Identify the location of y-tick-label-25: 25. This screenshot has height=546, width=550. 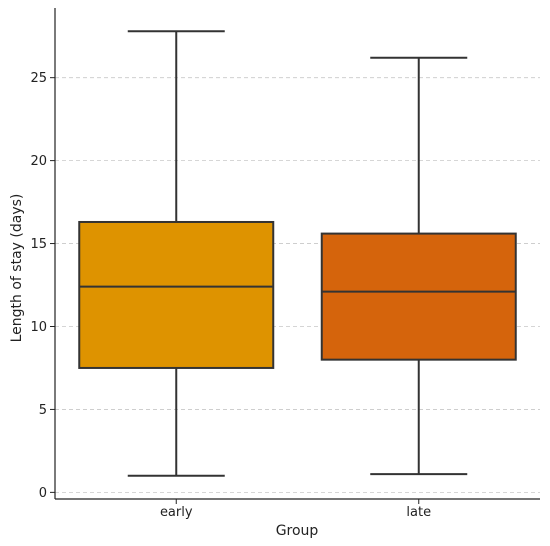
(38, 78).